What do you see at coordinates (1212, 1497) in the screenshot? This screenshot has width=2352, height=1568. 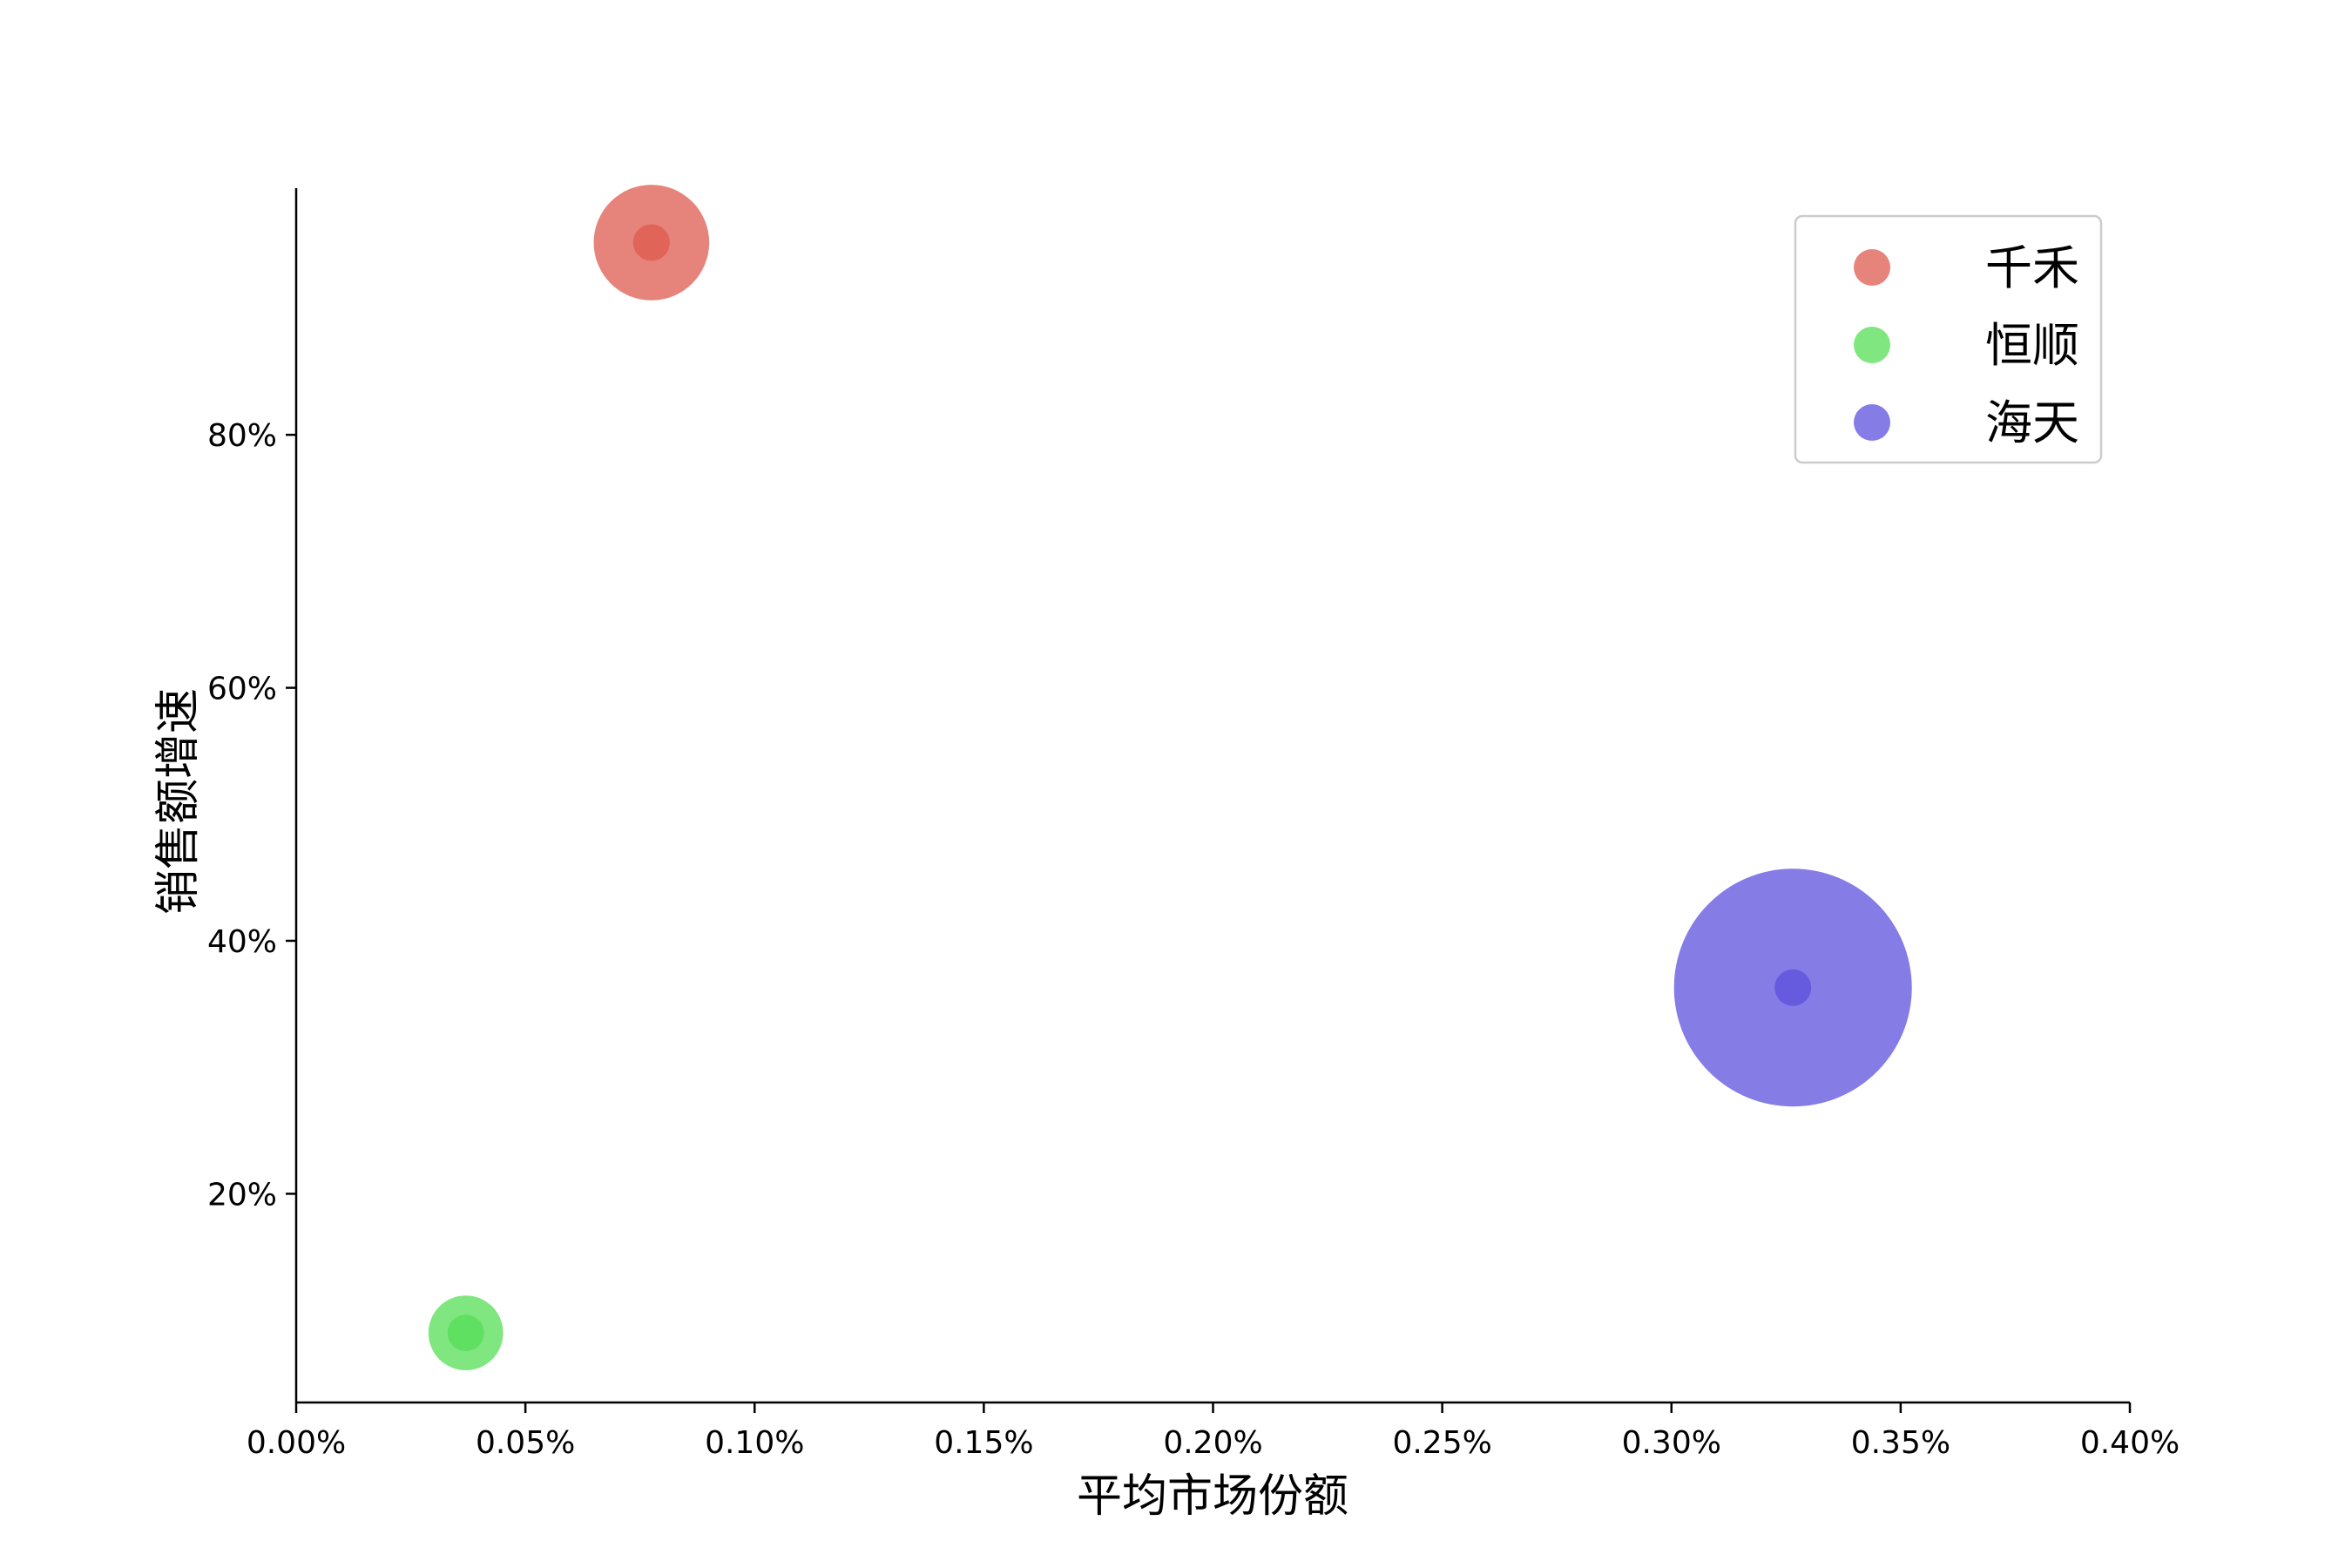 I see `x-axis-label: 平均市场份额` at bounding box center [1212, 1497].